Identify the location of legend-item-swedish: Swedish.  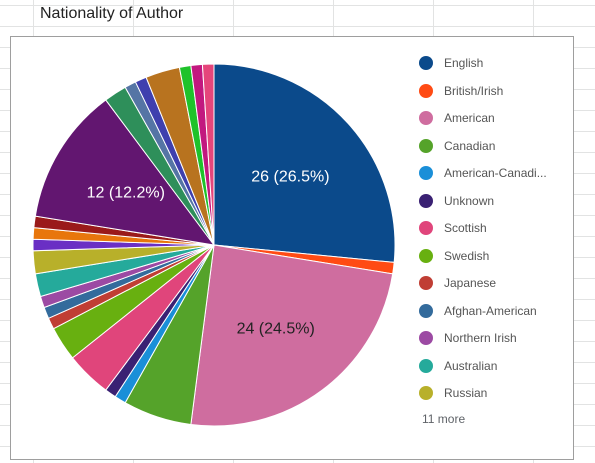
(454, 256).